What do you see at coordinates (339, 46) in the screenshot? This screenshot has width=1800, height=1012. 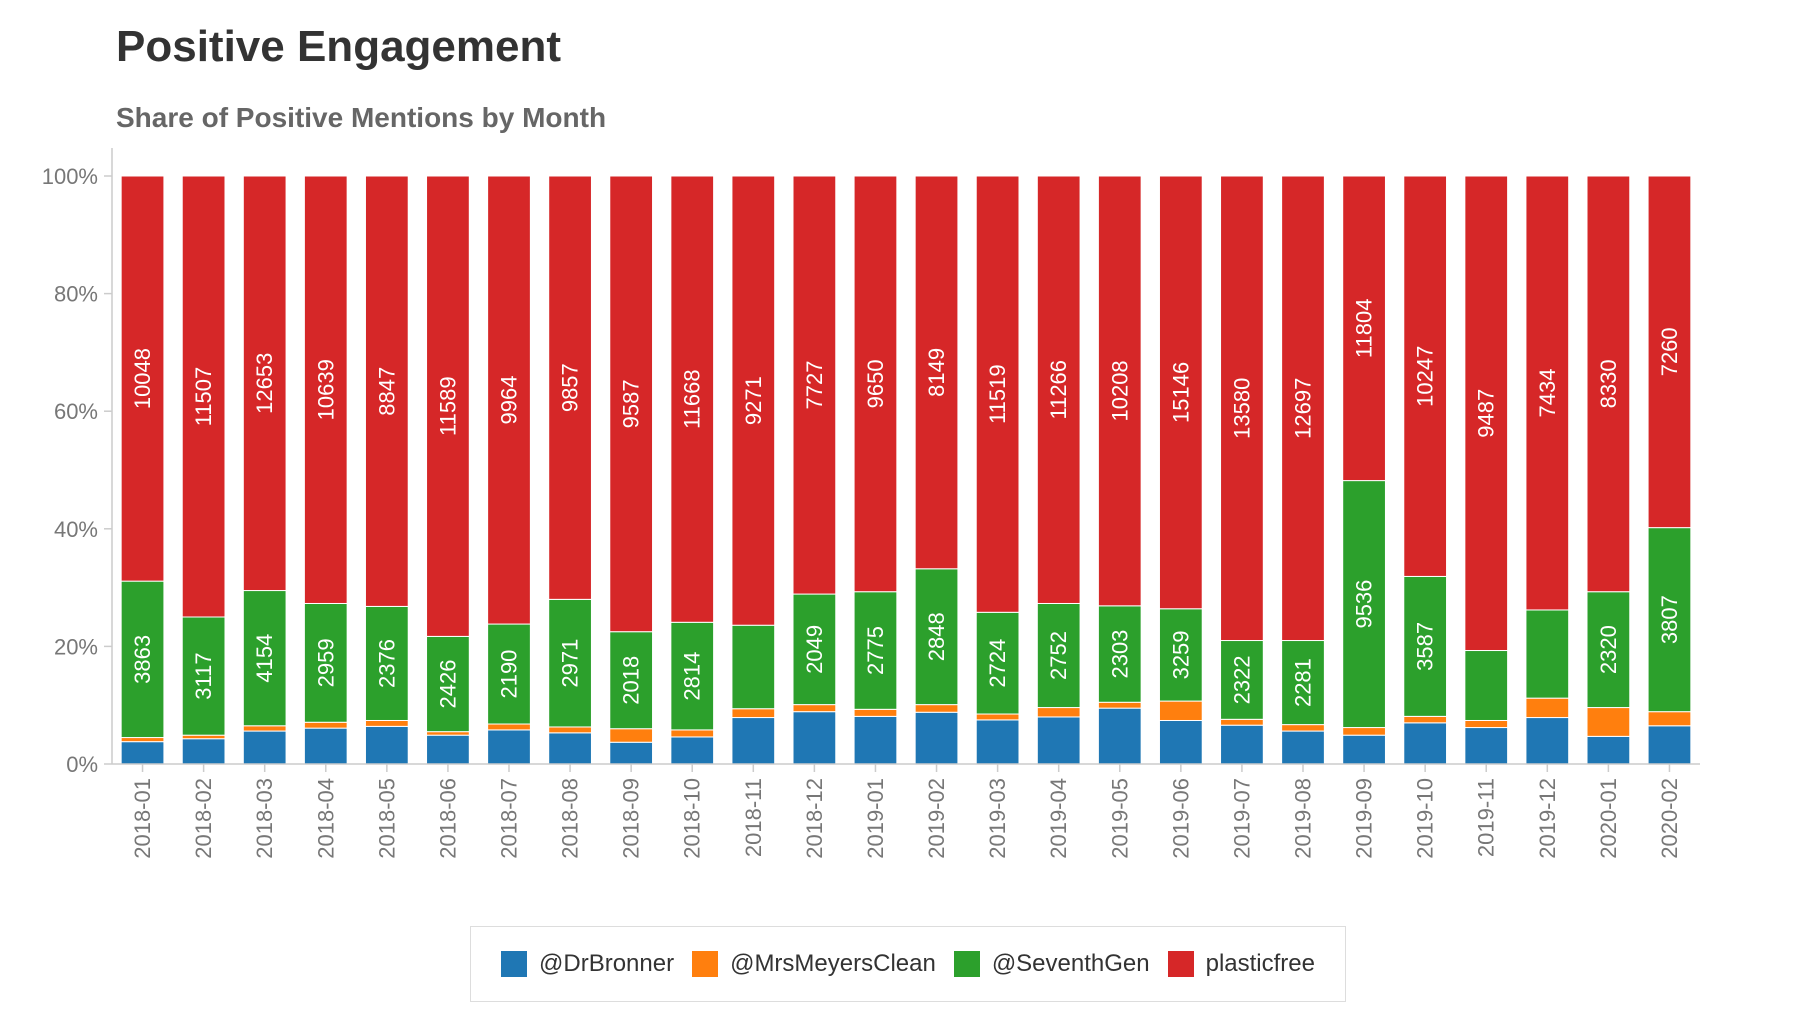 I see `chart-title: Positive Engagement` at bounding box center [339, 46].